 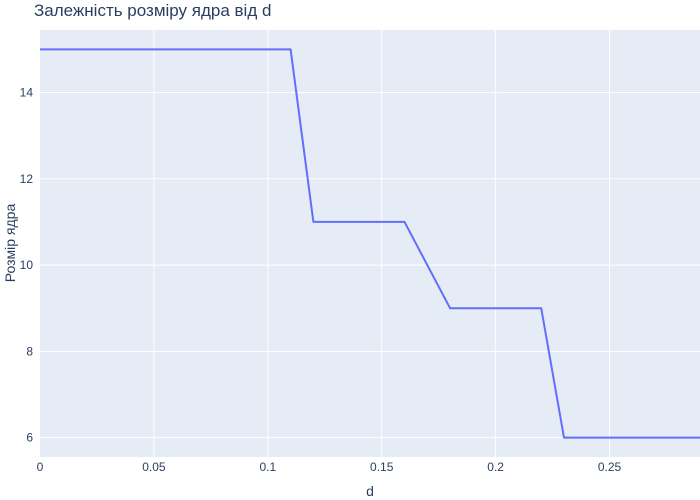 I want to click on y-axis-ticks: 6 8 10 12 14, so click(x=27, y=265).